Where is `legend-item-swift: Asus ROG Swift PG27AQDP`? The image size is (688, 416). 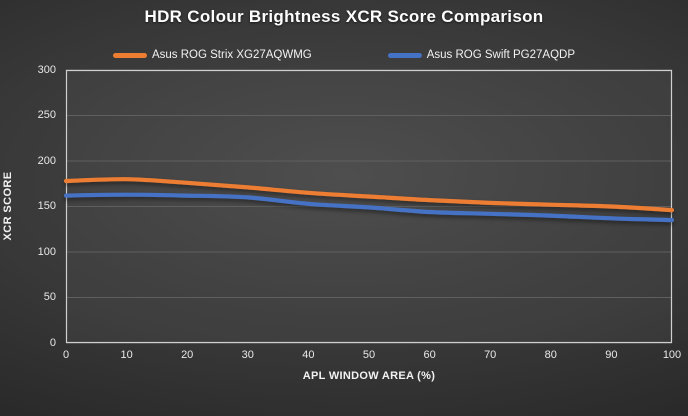 legend-item-swift: Asus ROG Swift PG27AQDP is located at coordinates (481, 55).